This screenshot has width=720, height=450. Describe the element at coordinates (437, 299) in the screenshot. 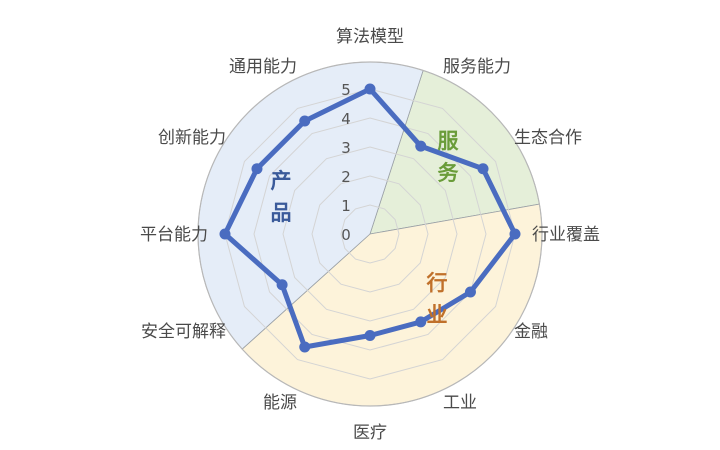

I see `industry-sector-label: 行业` at that location.